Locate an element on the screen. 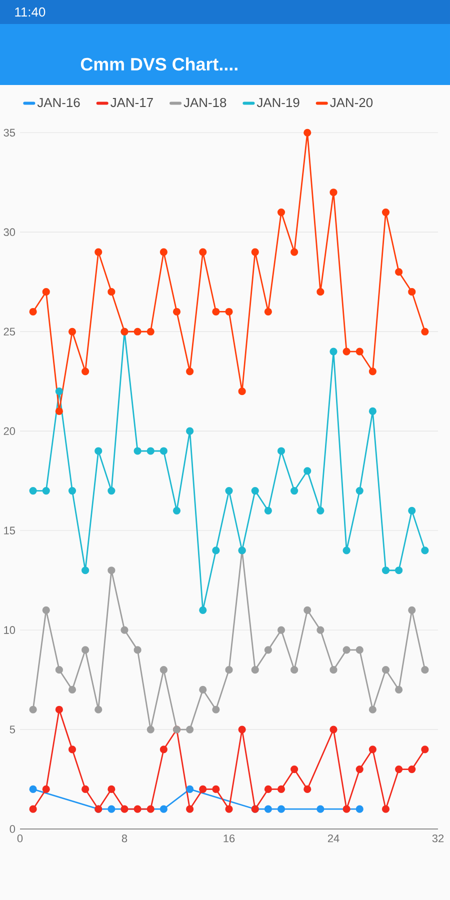 The height and width of the screenshot is (900, 450). y-tick-label: 30 is located at coordinates (10, 232).